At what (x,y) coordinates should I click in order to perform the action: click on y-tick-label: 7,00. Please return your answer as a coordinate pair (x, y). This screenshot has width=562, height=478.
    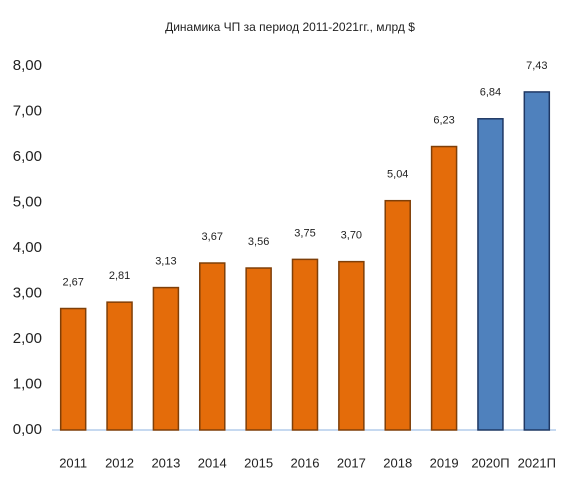
    Looking at the image, I should click on (27, 110).